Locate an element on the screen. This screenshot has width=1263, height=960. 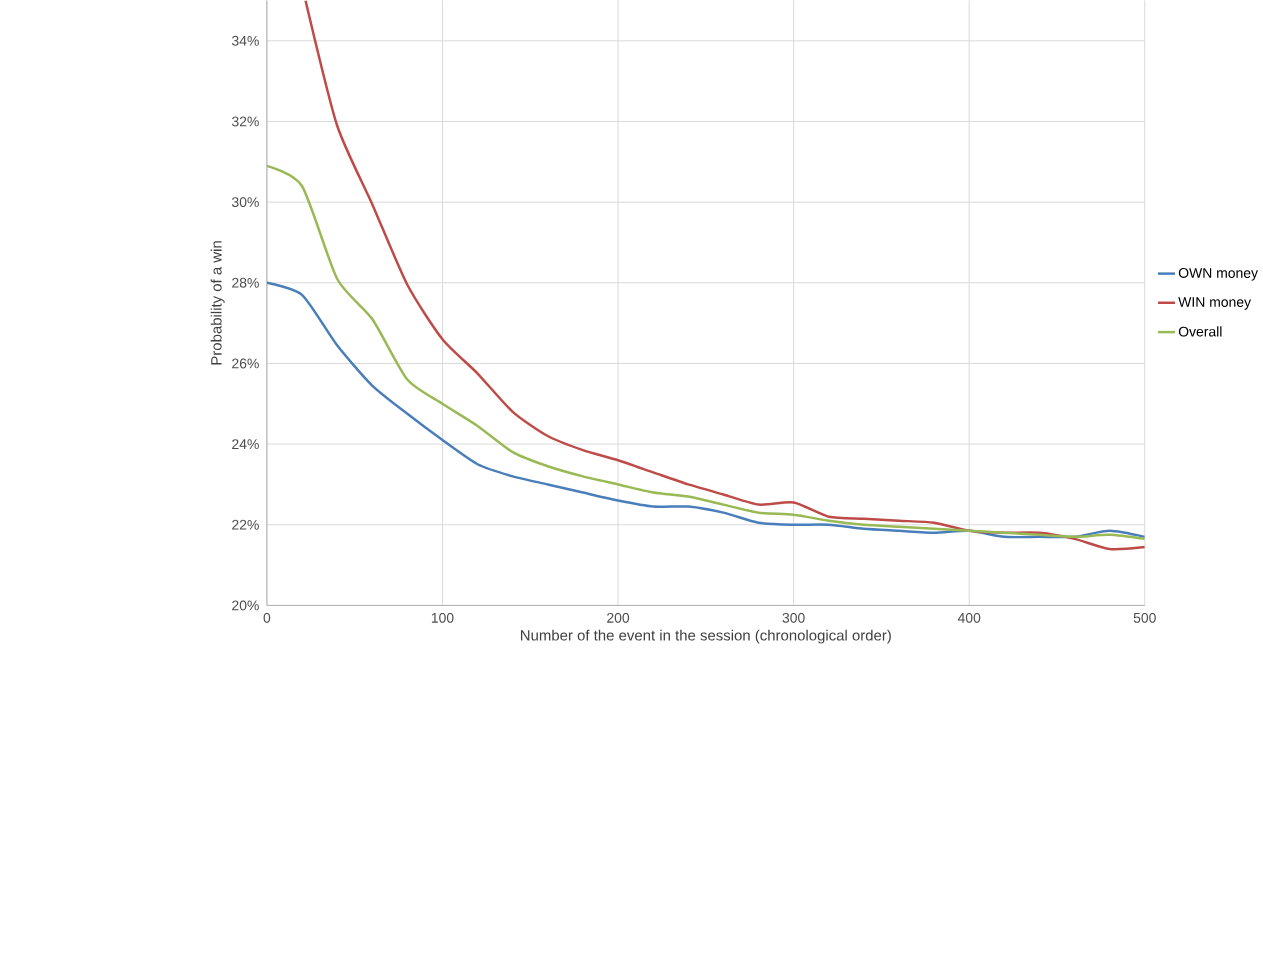
y-tick-label: 32% is located at coordinates (245, 121).